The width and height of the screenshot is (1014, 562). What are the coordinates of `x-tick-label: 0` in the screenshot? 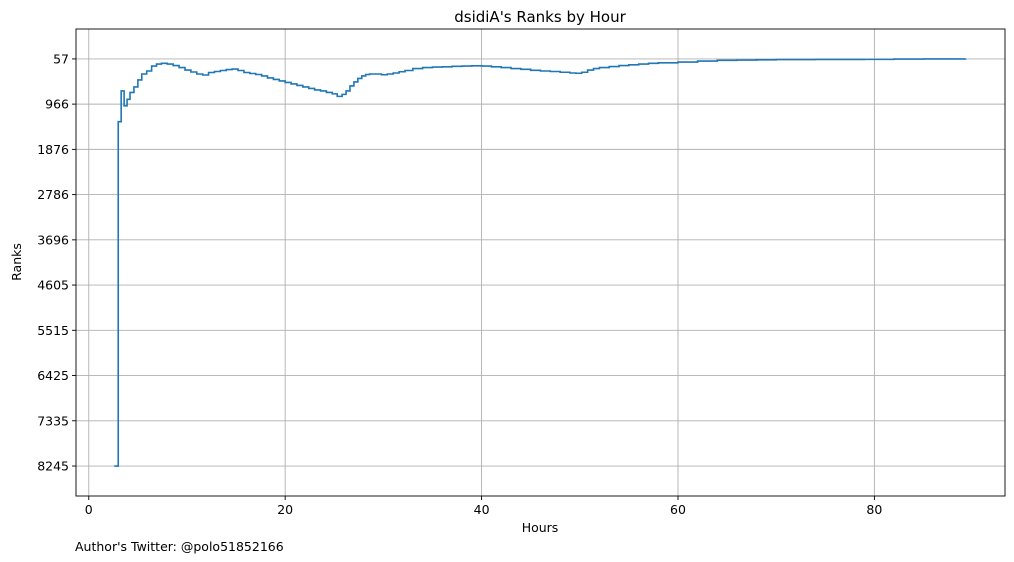 It's located at (89, 509).